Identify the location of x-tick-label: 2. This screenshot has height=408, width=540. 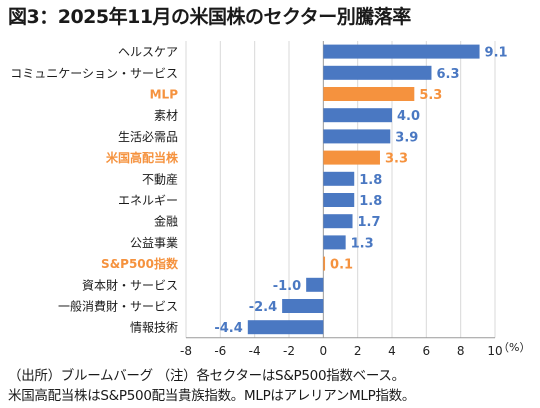
(358, 351).